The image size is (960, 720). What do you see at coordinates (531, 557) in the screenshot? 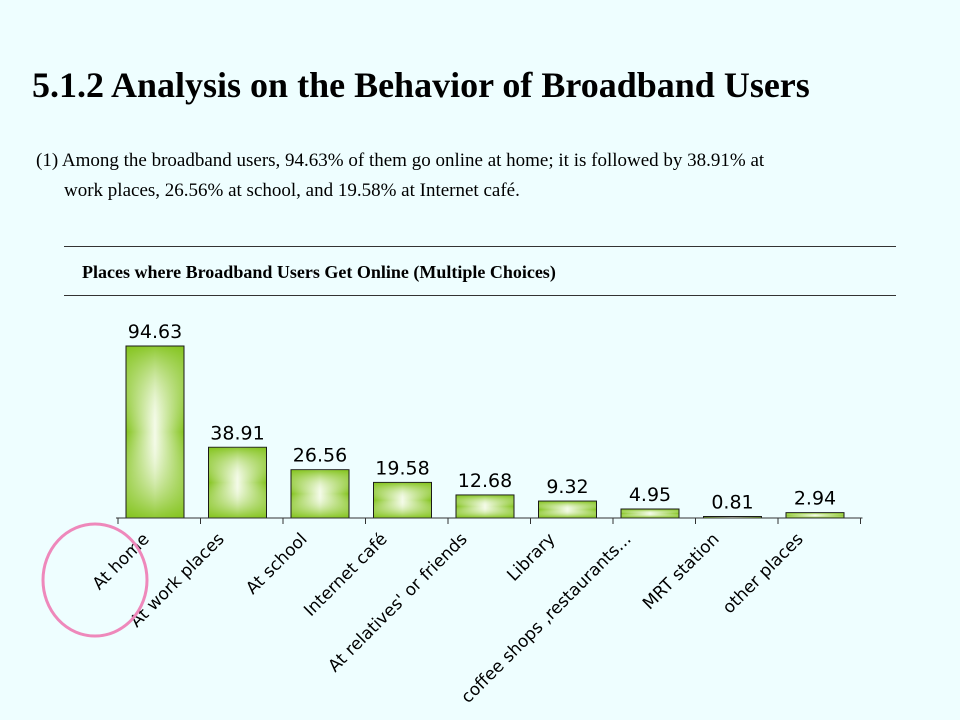
I see `category-label: Library` at bounding box center [531, 557].